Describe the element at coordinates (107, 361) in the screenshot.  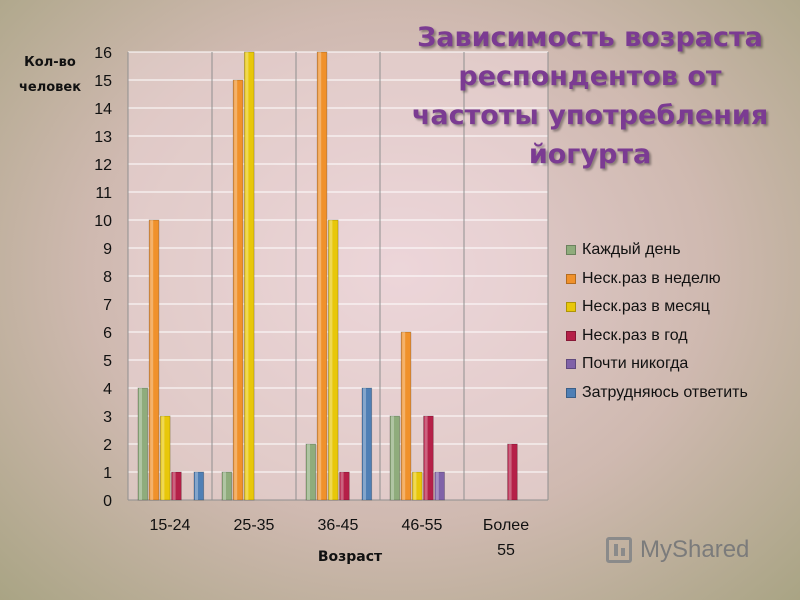
I see `y-tick-label: 5` at that location.